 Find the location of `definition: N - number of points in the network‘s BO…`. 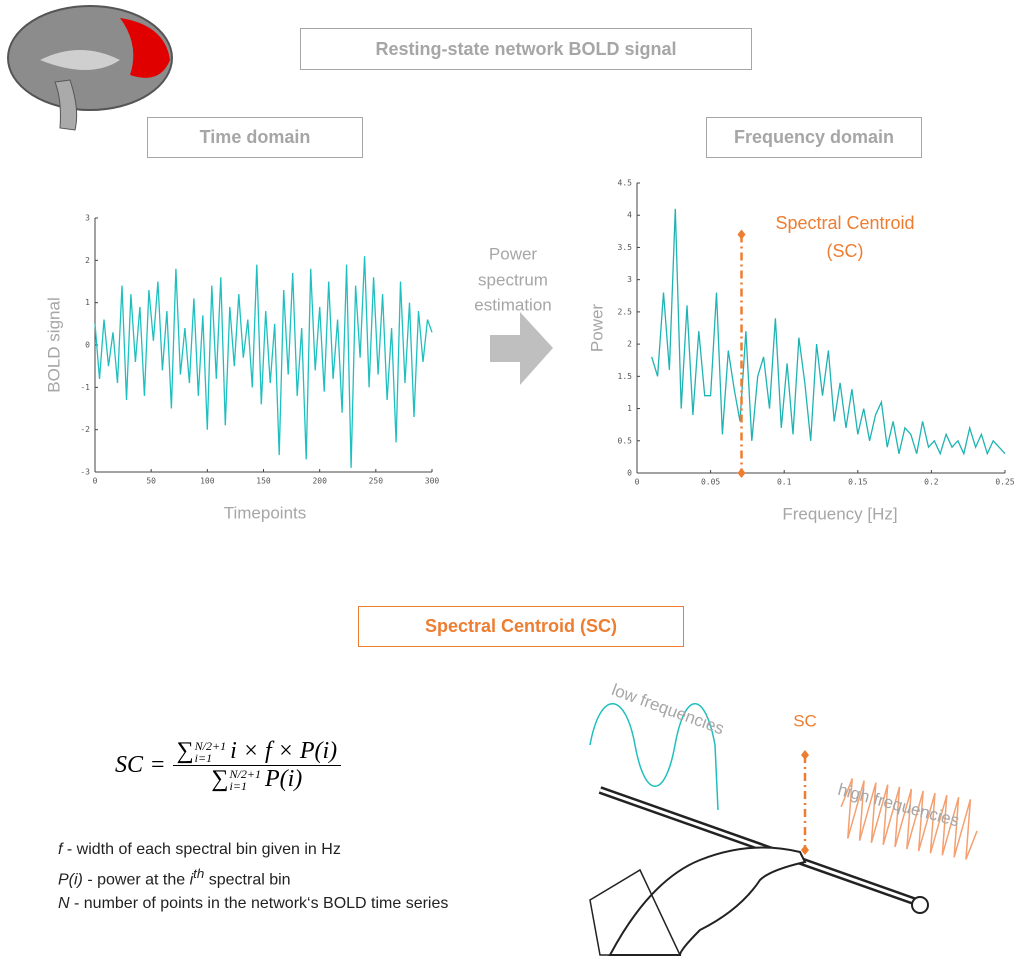

definition: N - number of points in the network‘s BO… is located at coordinates (253, 904).